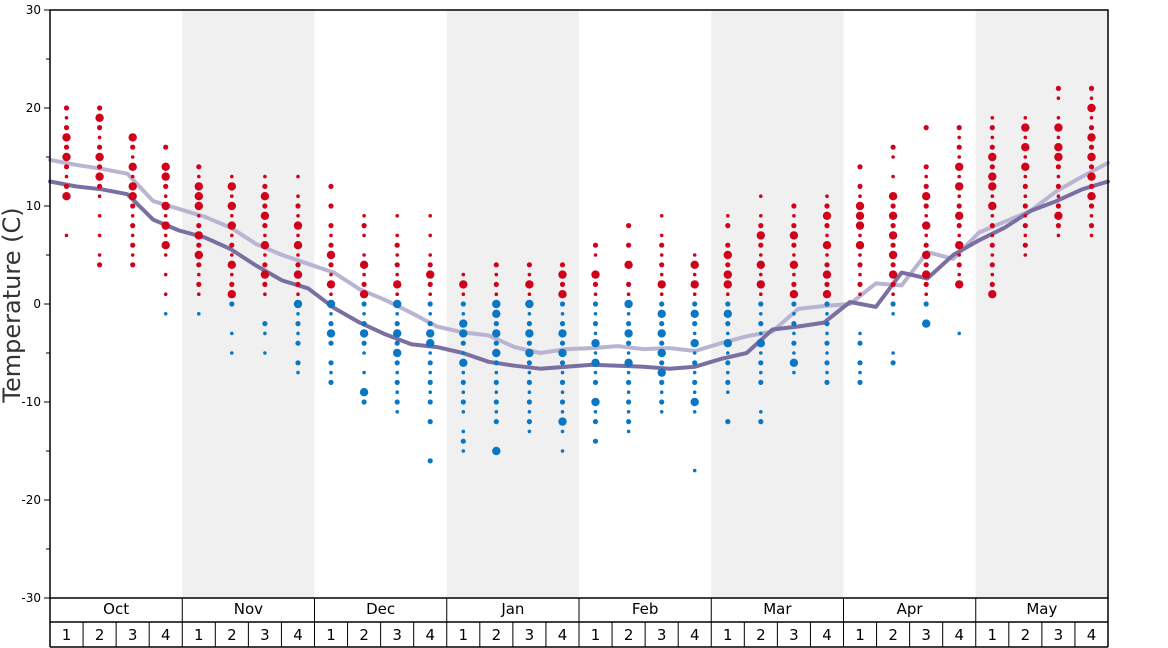 Image resolution: width=1168 pixels, height=648 pixels. What do you see at coordinates (1041, 609) in the screenshot?
I see `month-label: May` at bounding box center [1041, 609].